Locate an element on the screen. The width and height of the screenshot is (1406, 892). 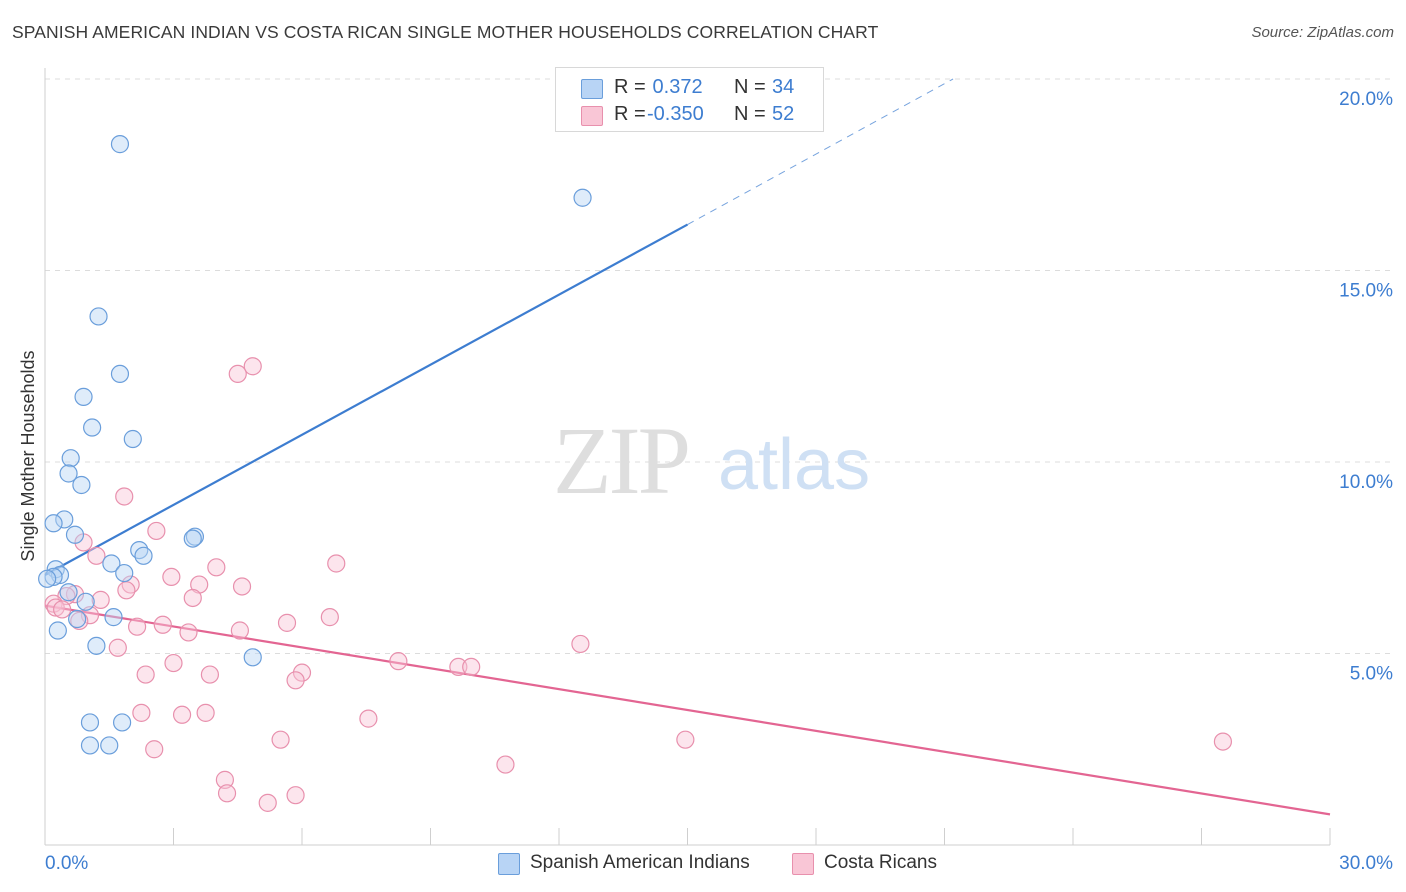
y-tick-label: 5.0% is located at coordinates (1371, 674).